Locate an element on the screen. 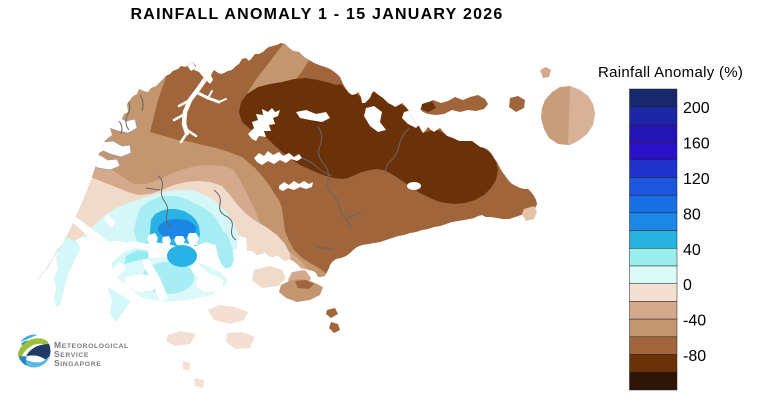 The height and width of the screenshot is (408, 760). svg-text: -40 is located at coordinates (694, 321).